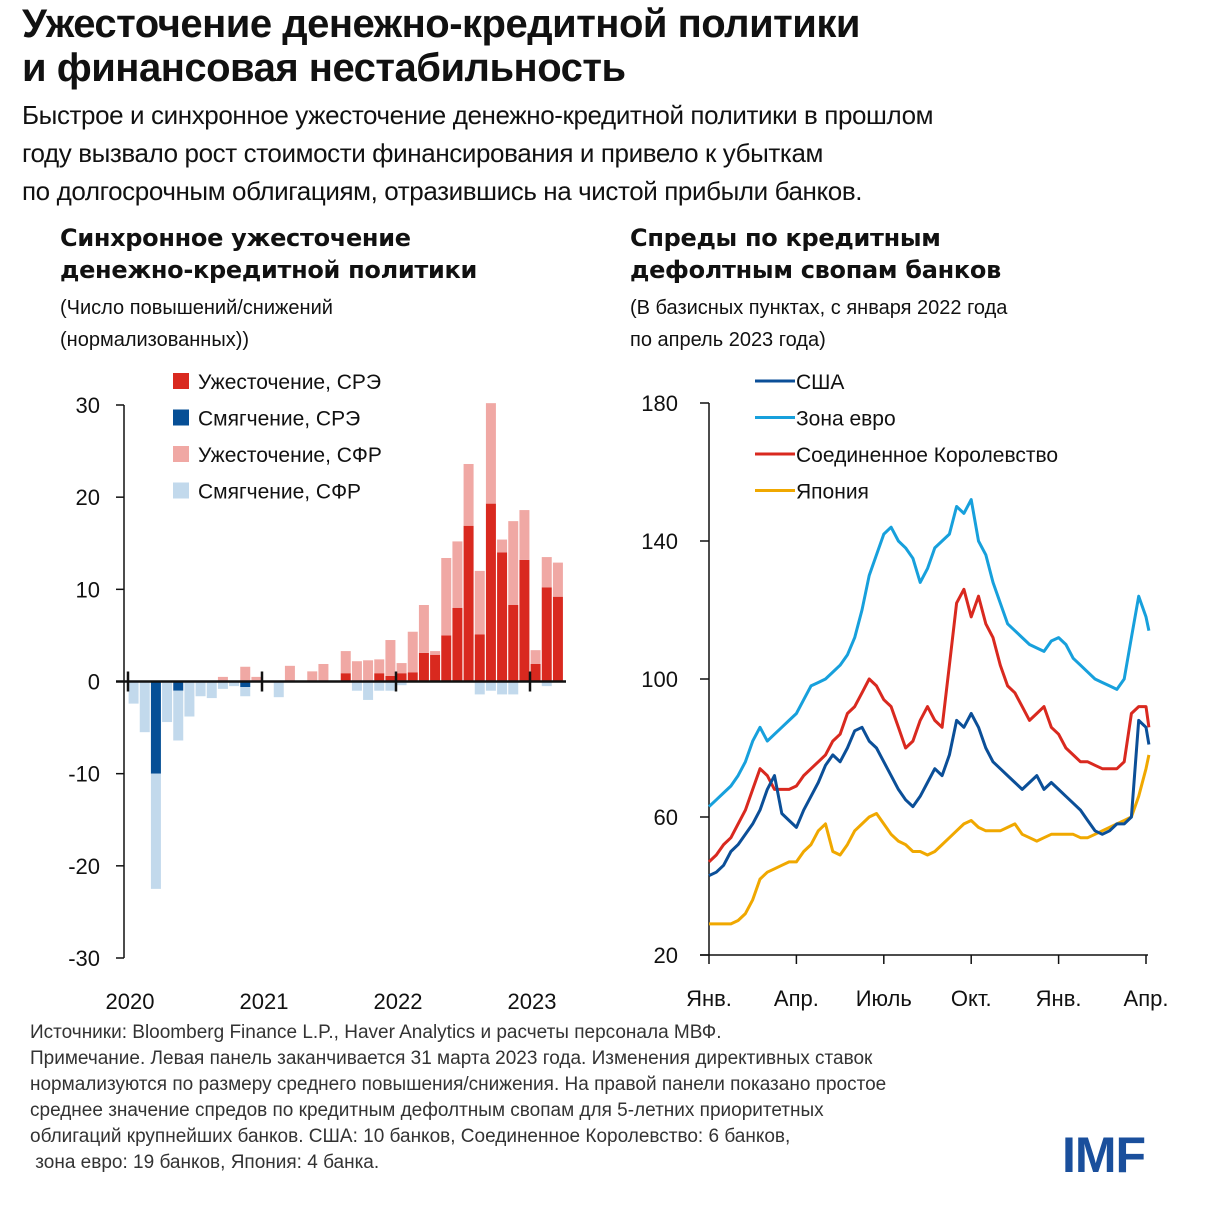 The height and width of the screenshot is (1219, 1219). I want to click on x-tick-label: Июль, so click(884, 998).